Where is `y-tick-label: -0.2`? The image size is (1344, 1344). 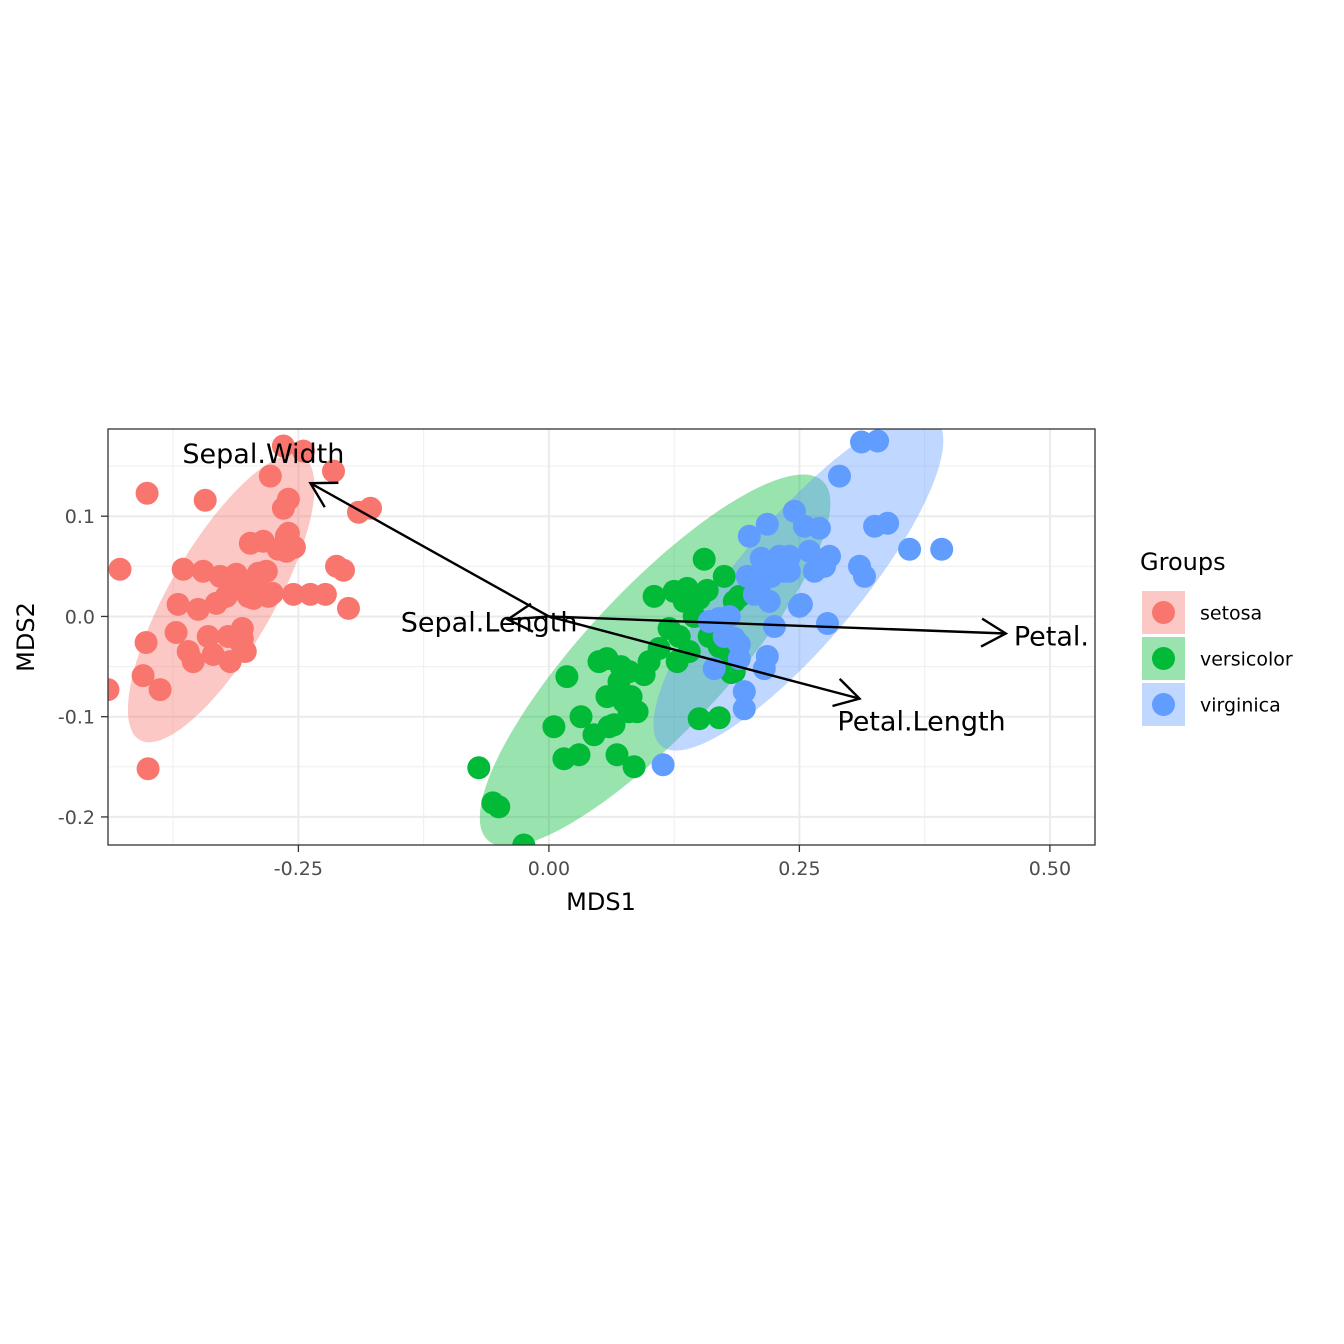 y-tick-label: -0.2 is located at coordinates (76, 818).